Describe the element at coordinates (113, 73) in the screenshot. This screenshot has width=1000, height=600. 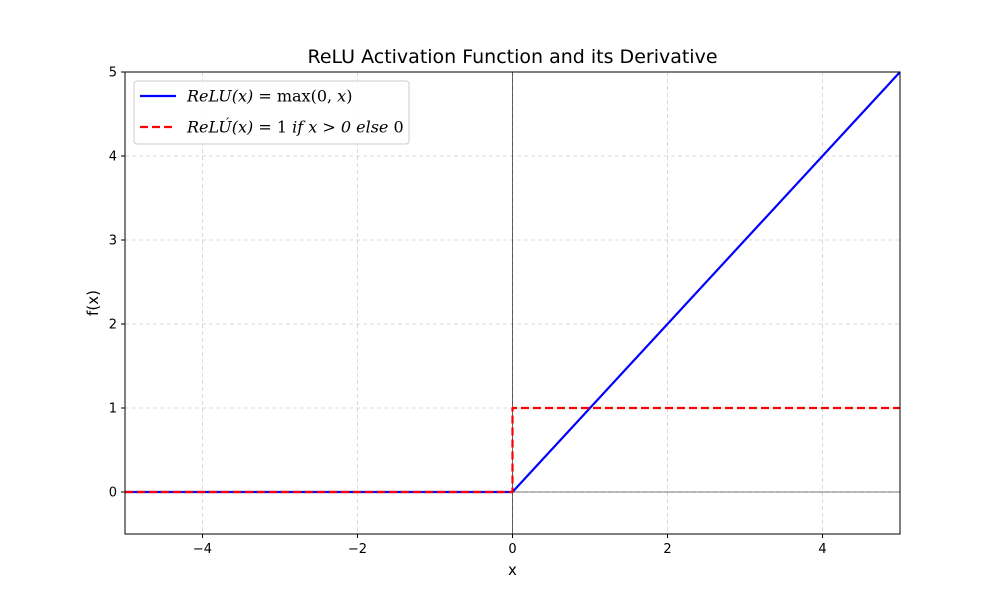
I see `y-tick-label-5: 5` at that location.